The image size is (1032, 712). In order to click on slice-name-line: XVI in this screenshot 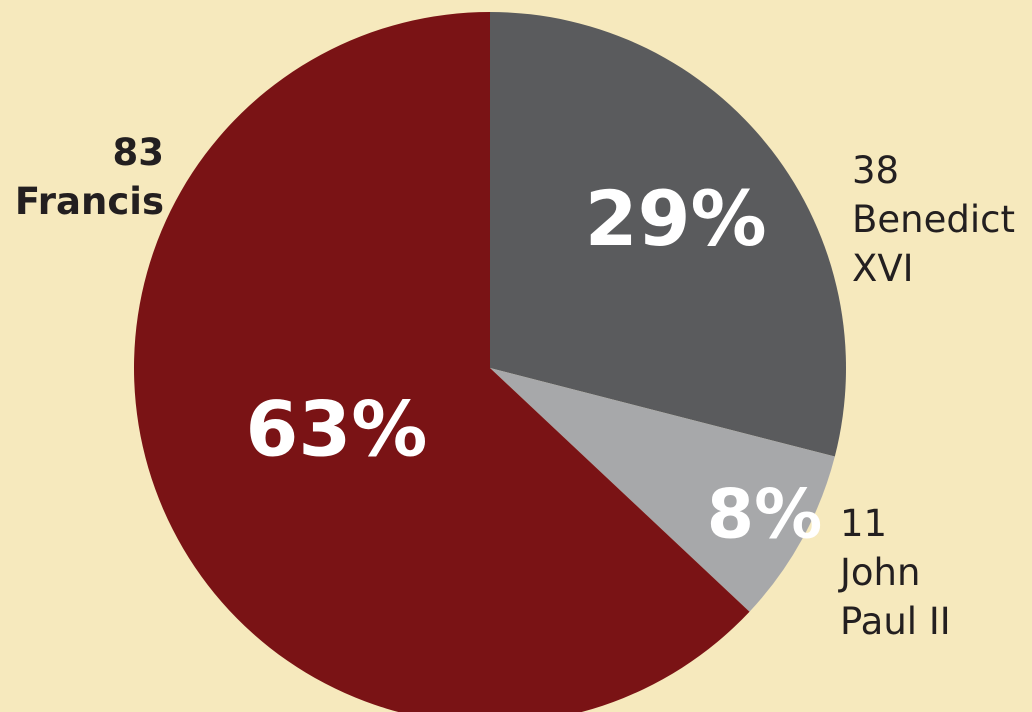, I will do `click(883, 268)`.